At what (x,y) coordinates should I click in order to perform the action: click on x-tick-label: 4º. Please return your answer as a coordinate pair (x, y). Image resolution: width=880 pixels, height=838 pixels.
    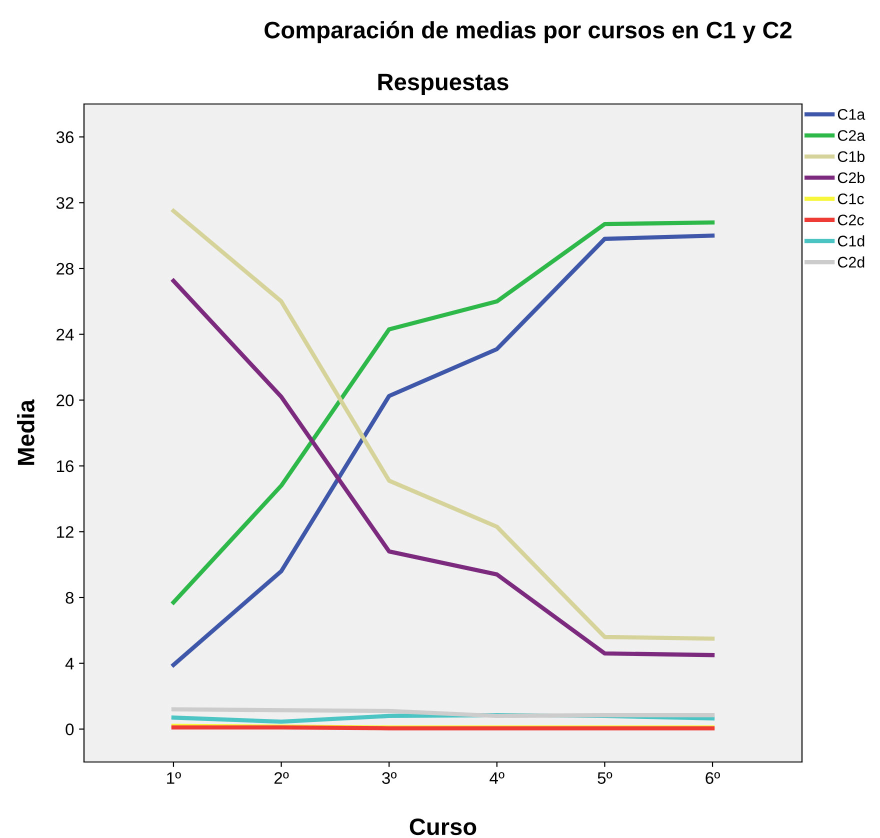
    Looking at the image, I should click on (497, 778).